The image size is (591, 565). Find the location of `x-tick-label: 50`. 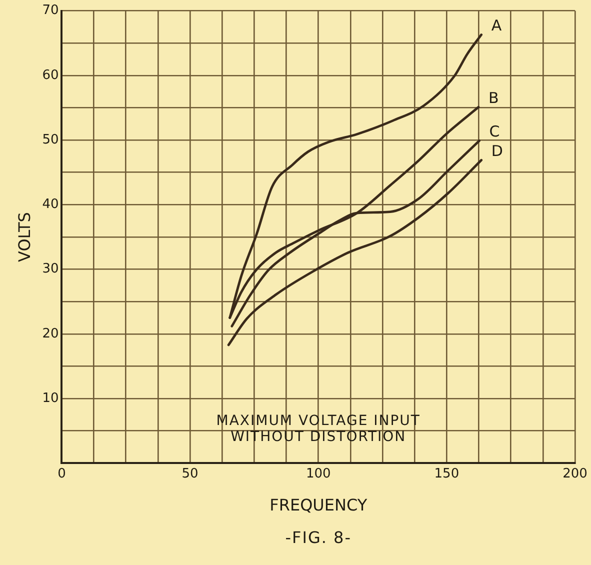

x-tick-label: 50 is located at coordinates (190, 474).